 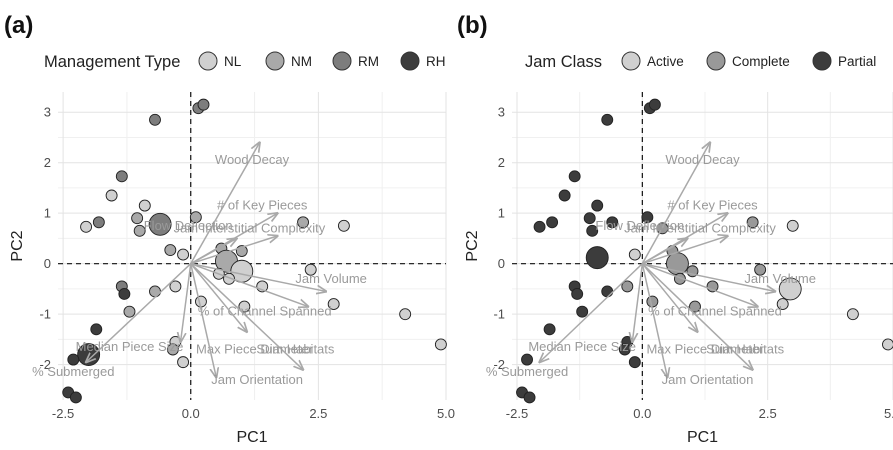 What do you see at coordinates (233, 61) in the screenshot?
I see `legend-label: NL` at bounding box center [233, 61].